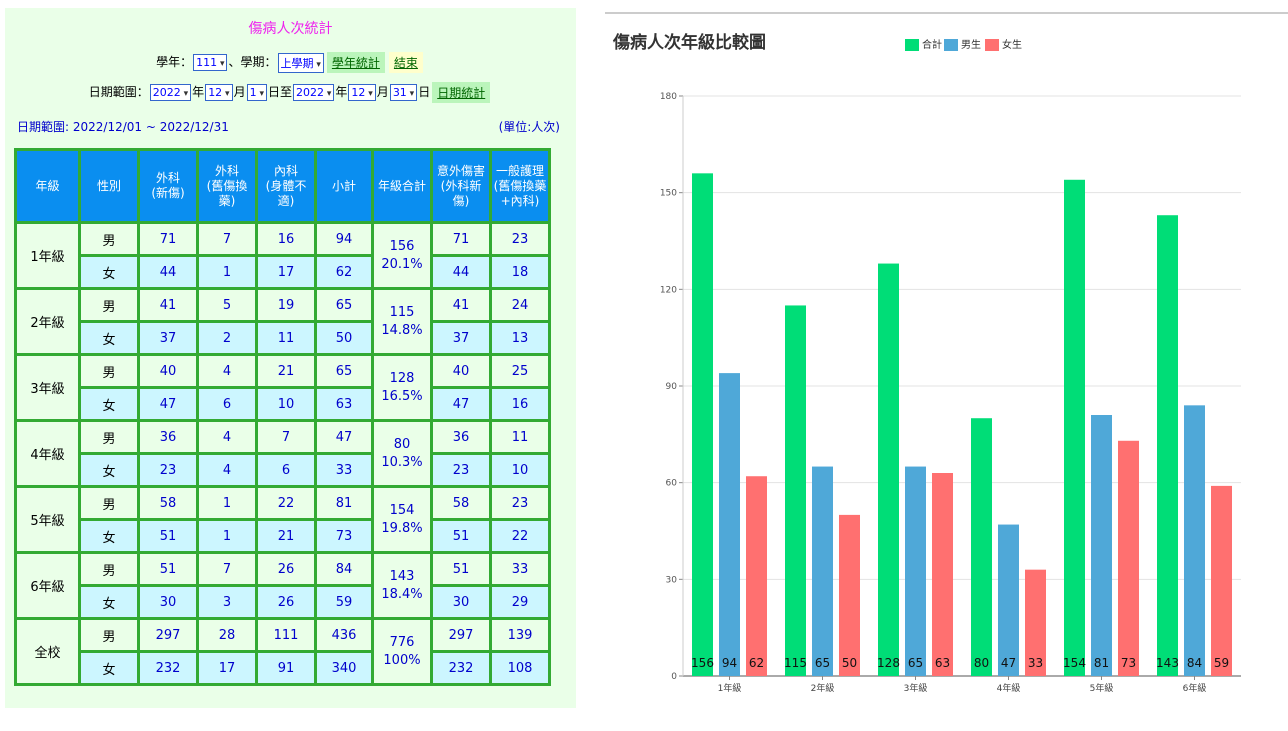 The width and height of the screenshot is (1288, 731). What do you see at coordinates (47, 651) in the screenshot?
I see `grade-cell: 全校` at bounding box center [47, 651].